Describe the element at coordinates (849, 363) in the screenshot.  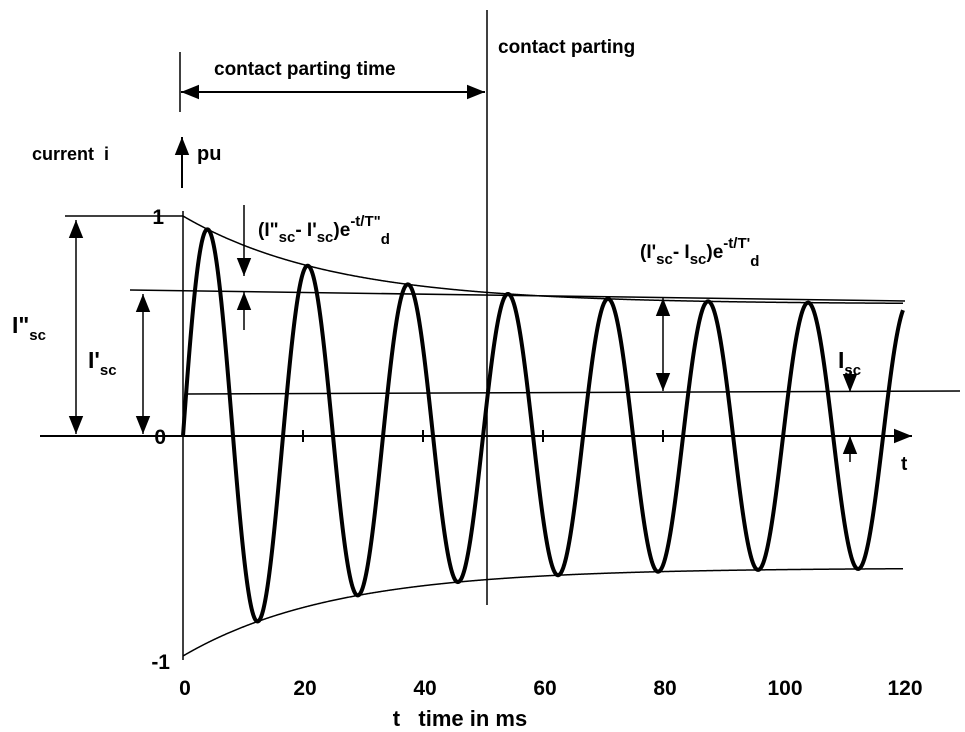
I see `i-sc-label: Isc` at that location.